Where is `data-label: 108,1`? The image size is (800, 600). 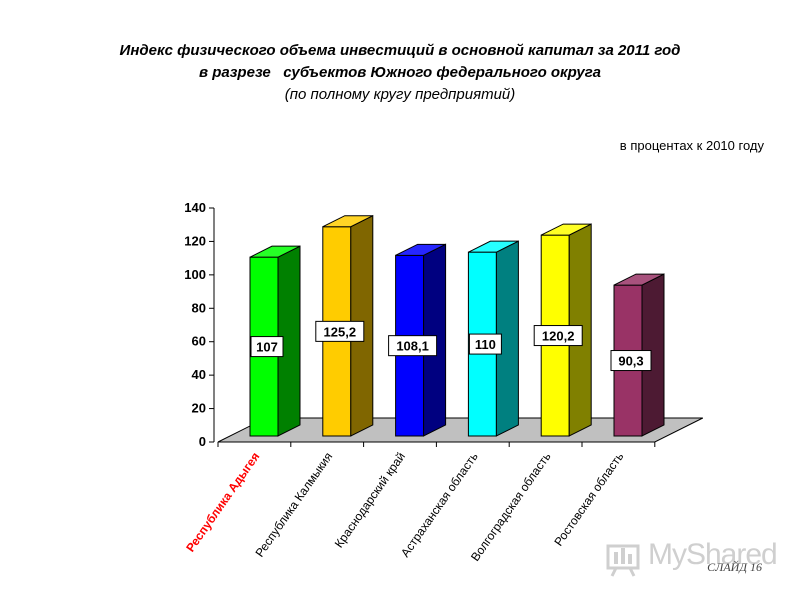
data-label: 108,1 is located at coordinates (412, 346).